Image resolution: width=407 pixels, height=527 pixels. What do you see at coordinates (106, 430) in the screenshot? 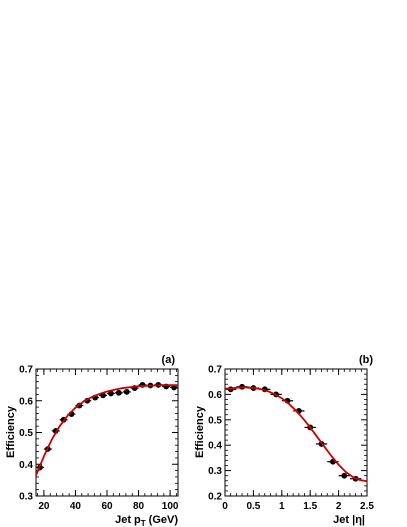
I see `panel-a-fit-curve` at bounding box center [106, 430].